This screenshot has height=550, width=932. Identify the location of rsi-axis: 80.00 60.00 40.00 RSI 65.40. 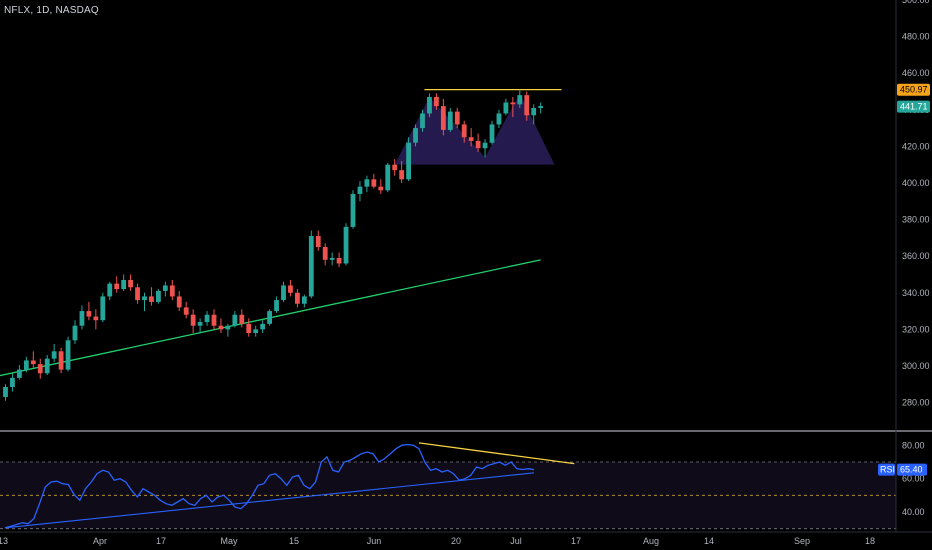
(902, 478).